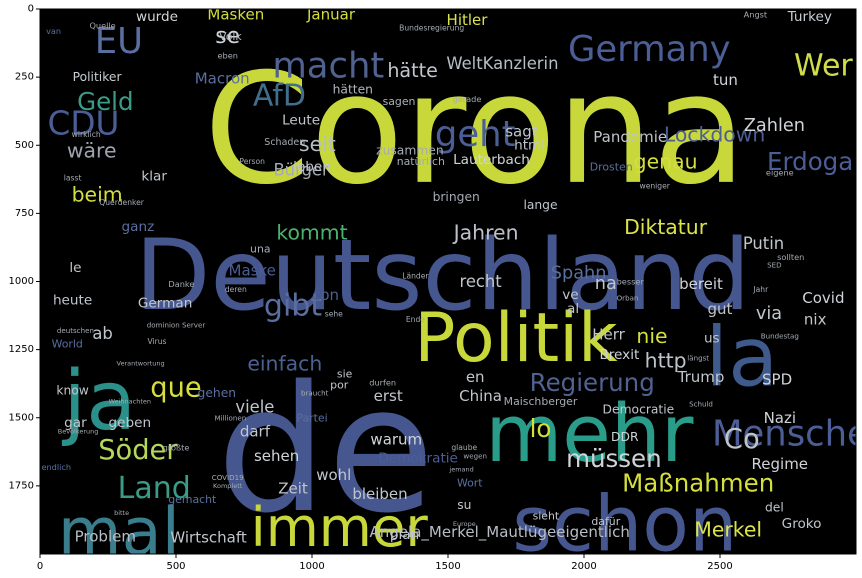 The height and width of the screenshot is (578, 862). Describe the element at coordinates (56, 467) in the screenshot. I see `word-166: endlich` at that location.